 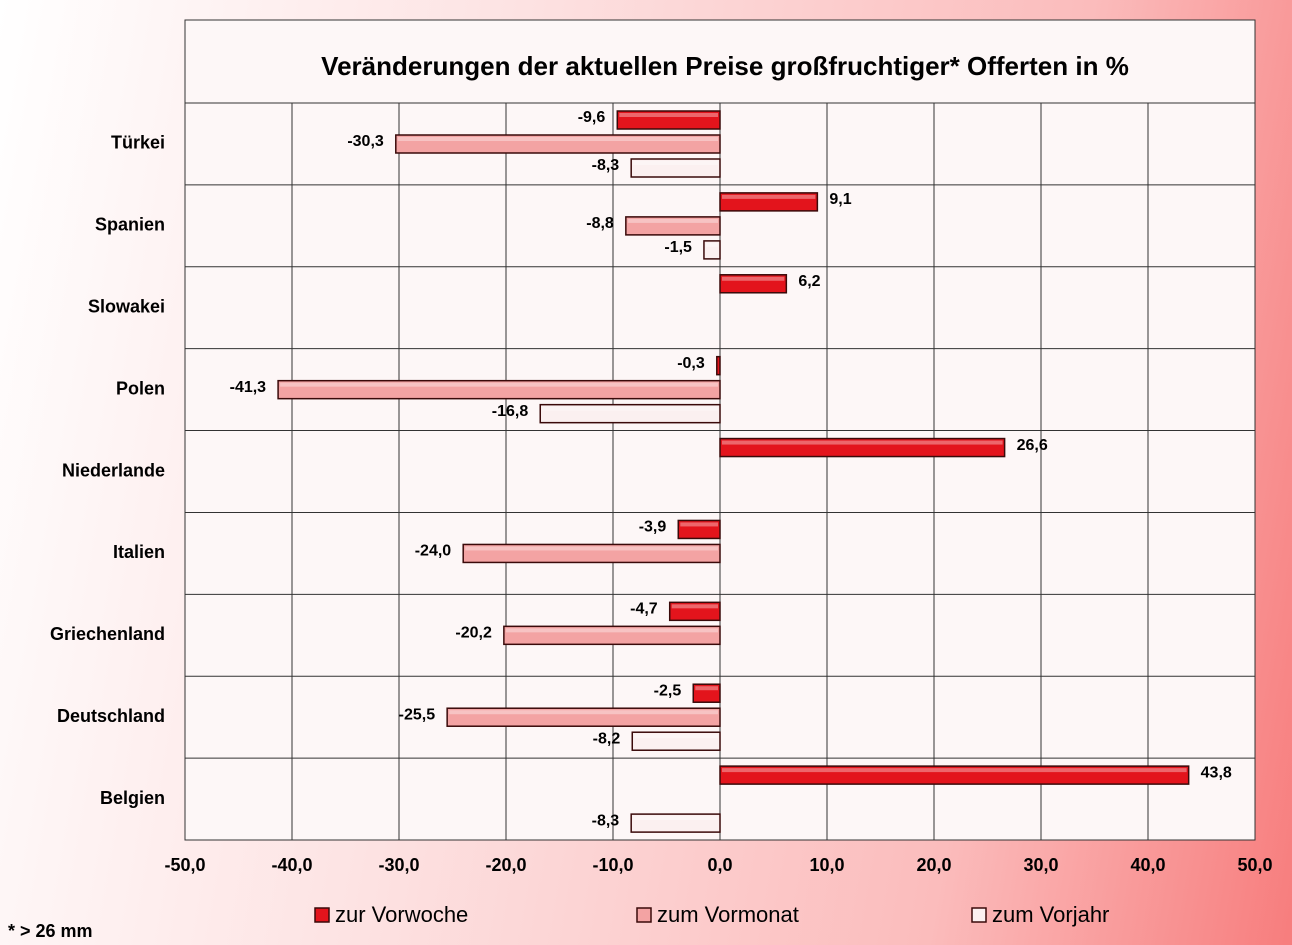 What do you see at coordinates (653, 527) in the screenshot?
I see `data-label: -3,9` at bounding box center [653, 527].